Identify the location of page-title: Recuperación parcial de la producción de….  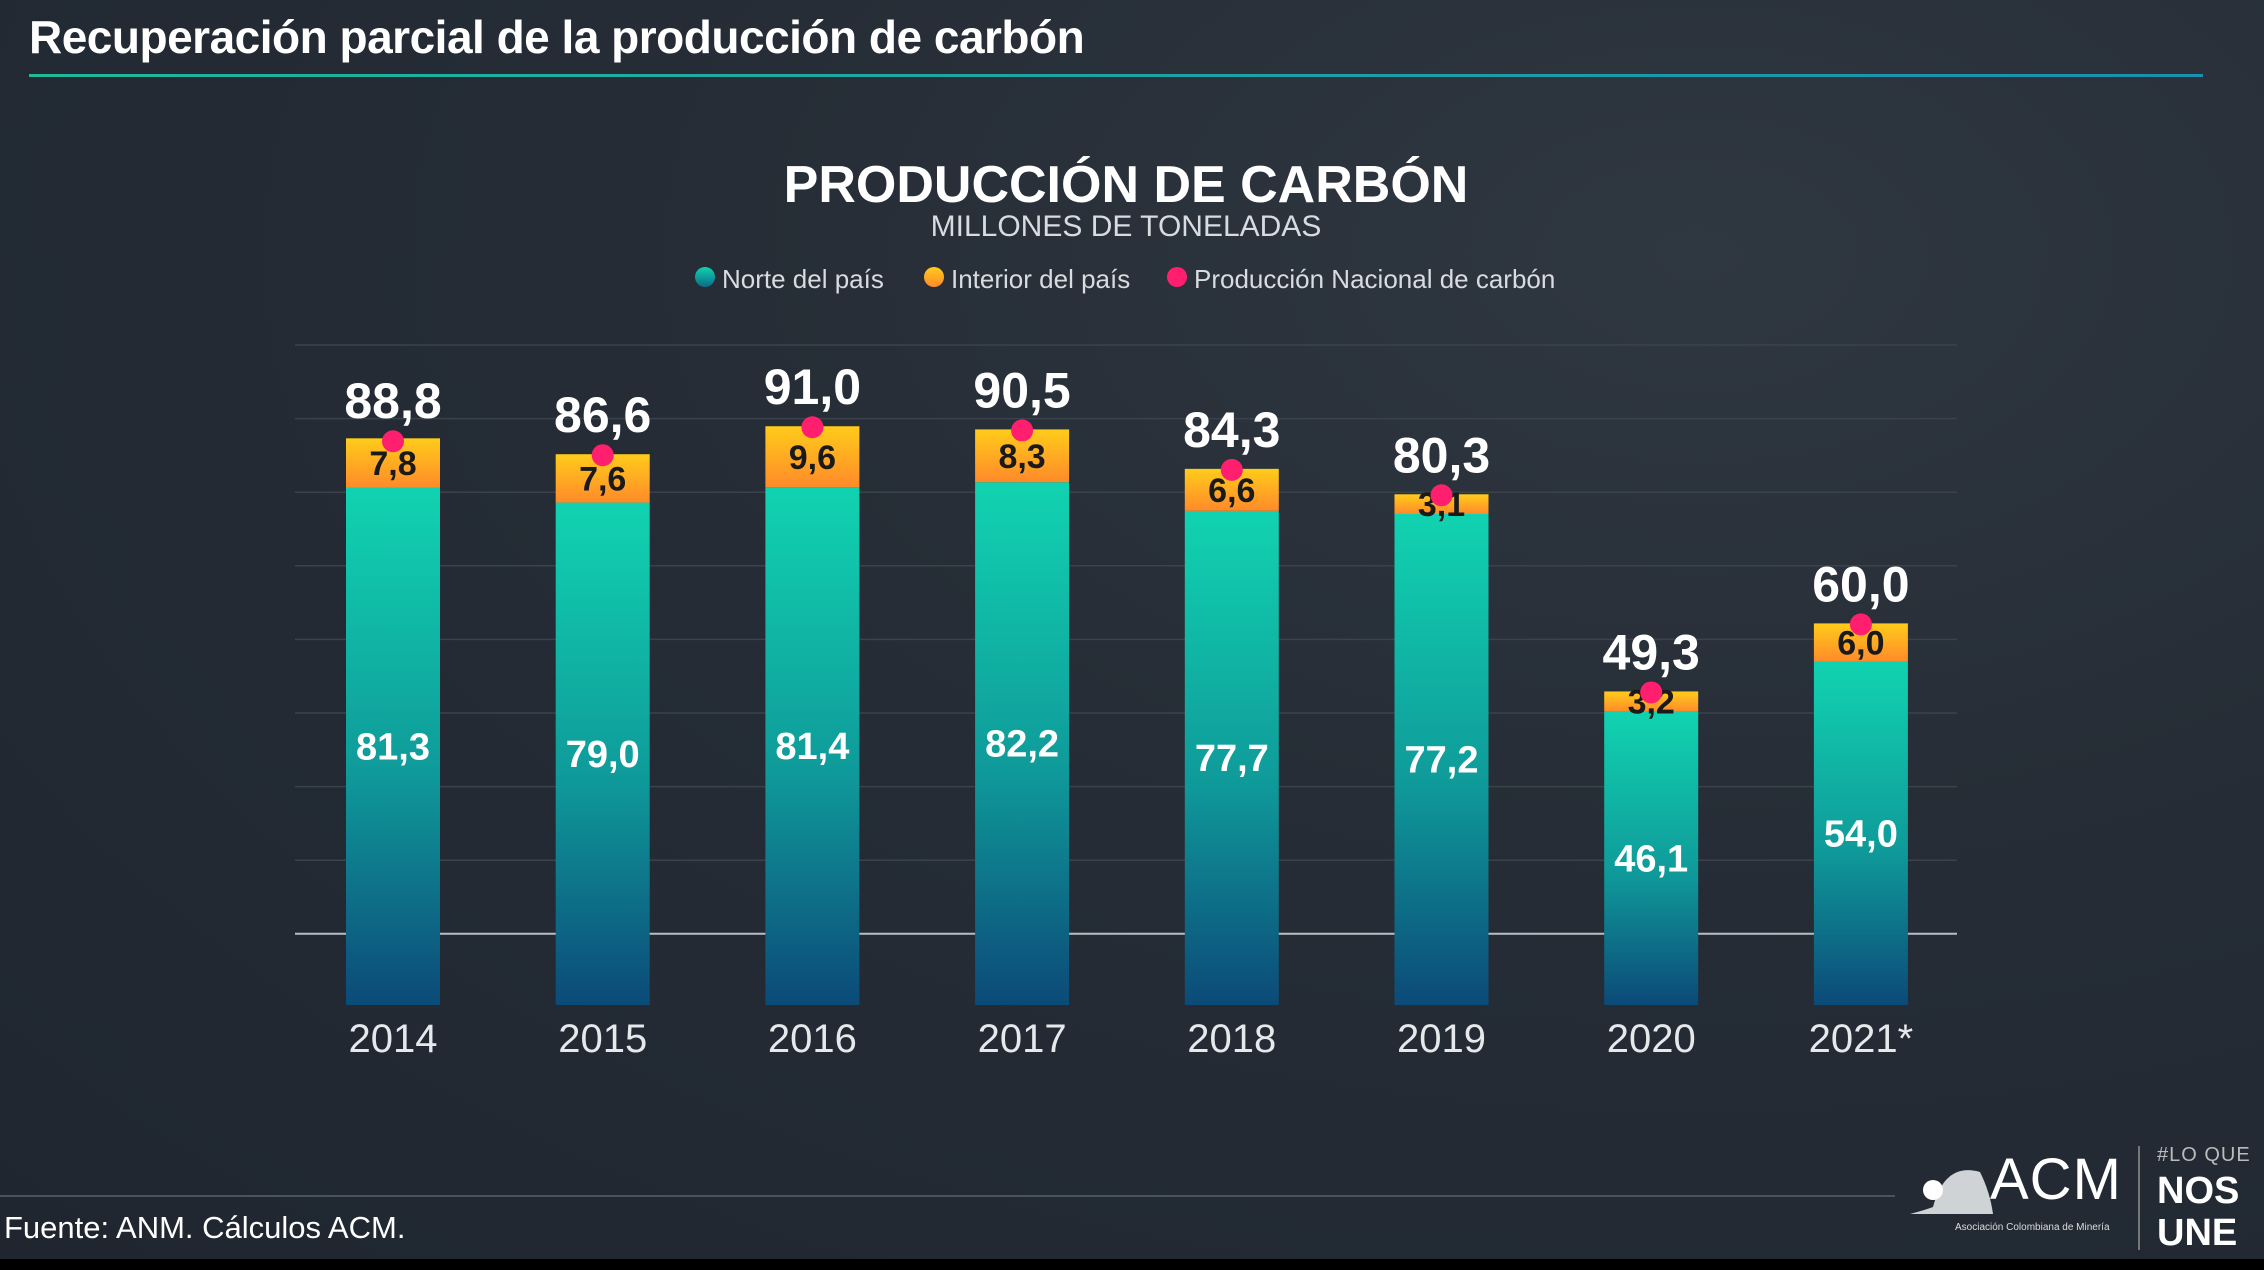
(557, 37).